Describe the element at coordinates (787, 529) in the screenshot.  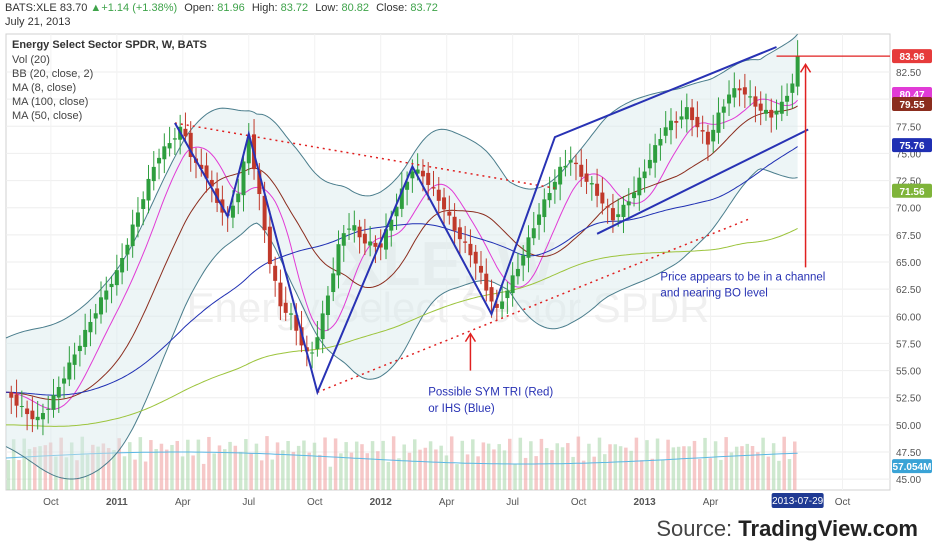
I see `source-credit: Source: TradingView.com` at that location.